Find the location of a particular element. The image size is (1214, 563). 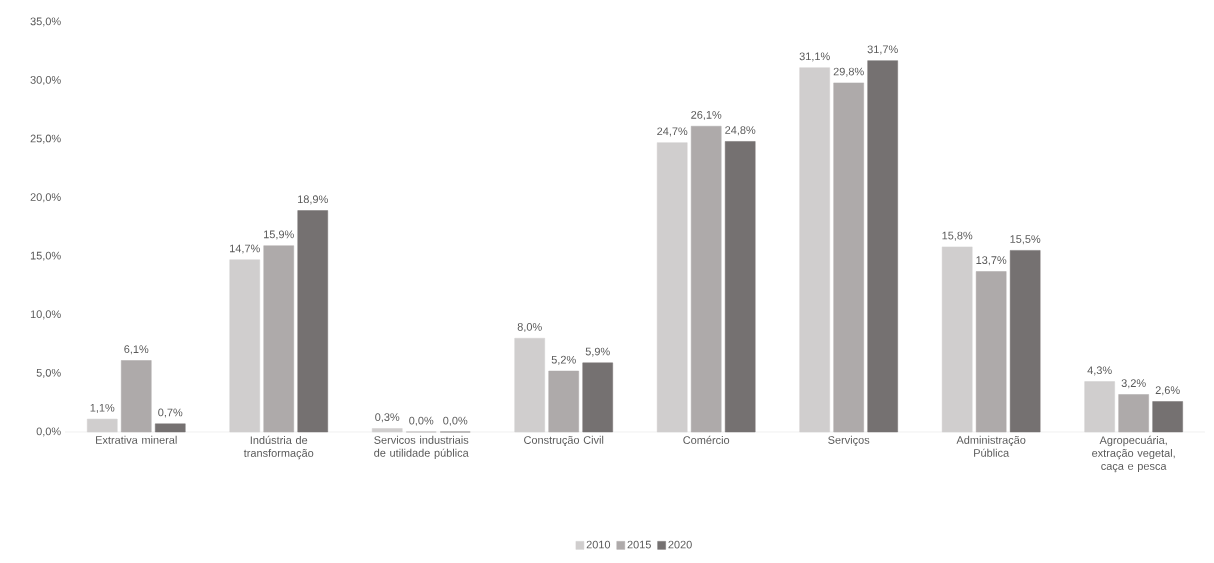

x-tick-label: Indústria de transformação is located at coordinates (278, 447).